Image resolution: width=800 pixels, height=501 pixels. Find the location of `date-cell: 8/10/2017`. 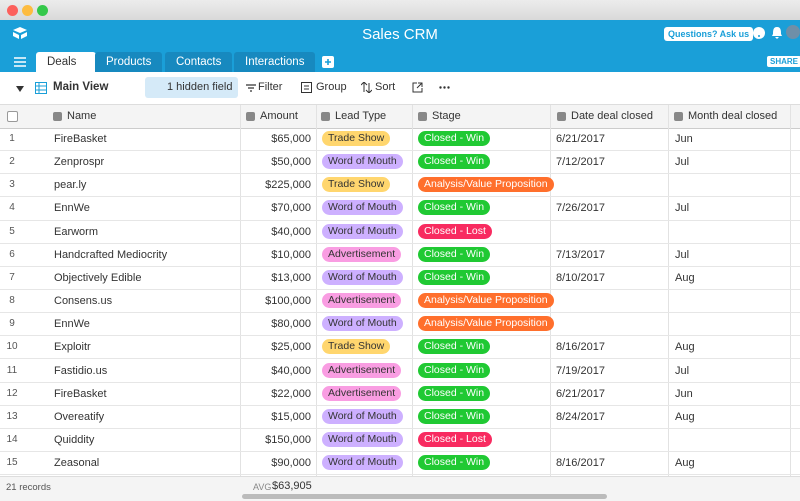

date-cell: 8/10/2017 is located at coordinates (580, 277).